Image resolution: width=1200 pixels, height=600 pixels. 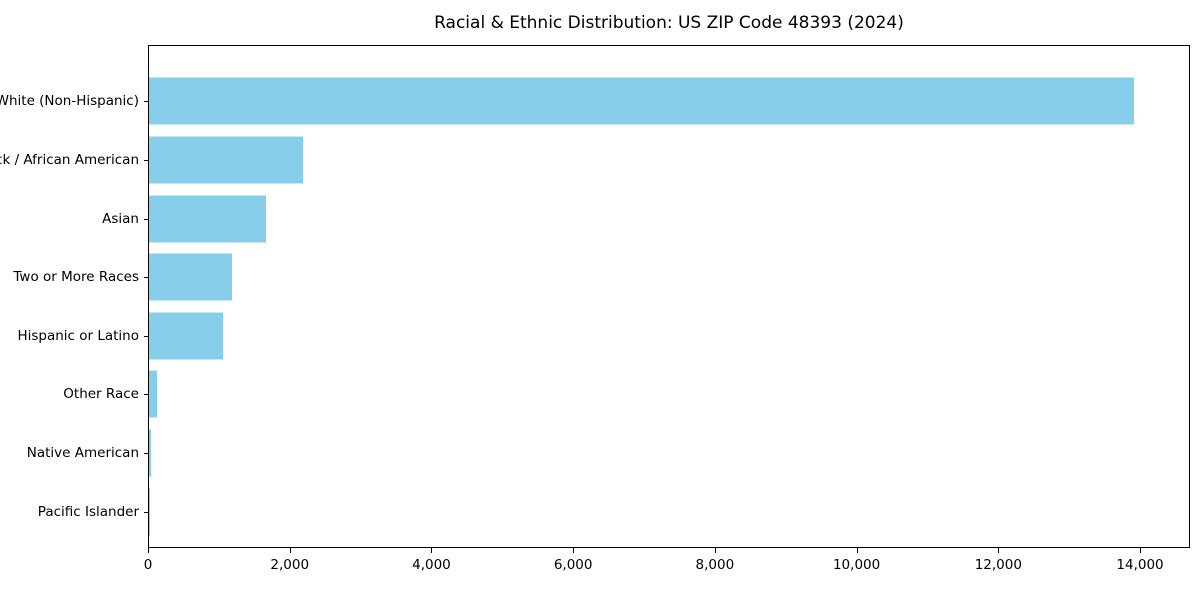 I want to click on bar-other-race, so click(x=153, y=394).